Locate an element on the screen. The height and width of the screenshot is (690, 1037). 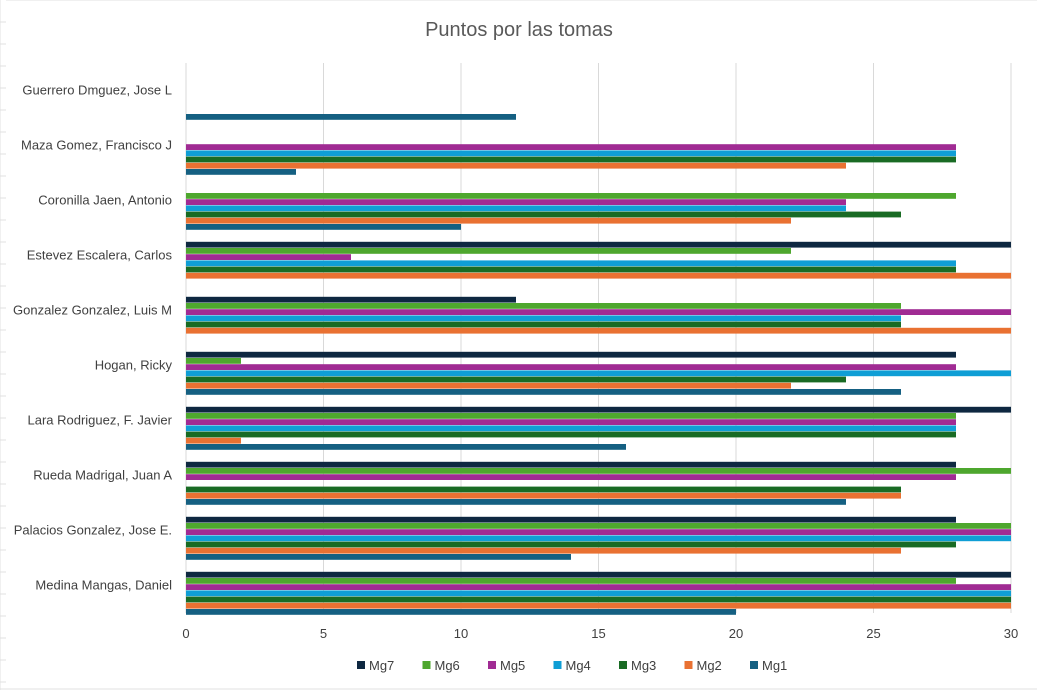
category-label: Lara Rodriguez, F. Javier is located at coordinates (99, 420).